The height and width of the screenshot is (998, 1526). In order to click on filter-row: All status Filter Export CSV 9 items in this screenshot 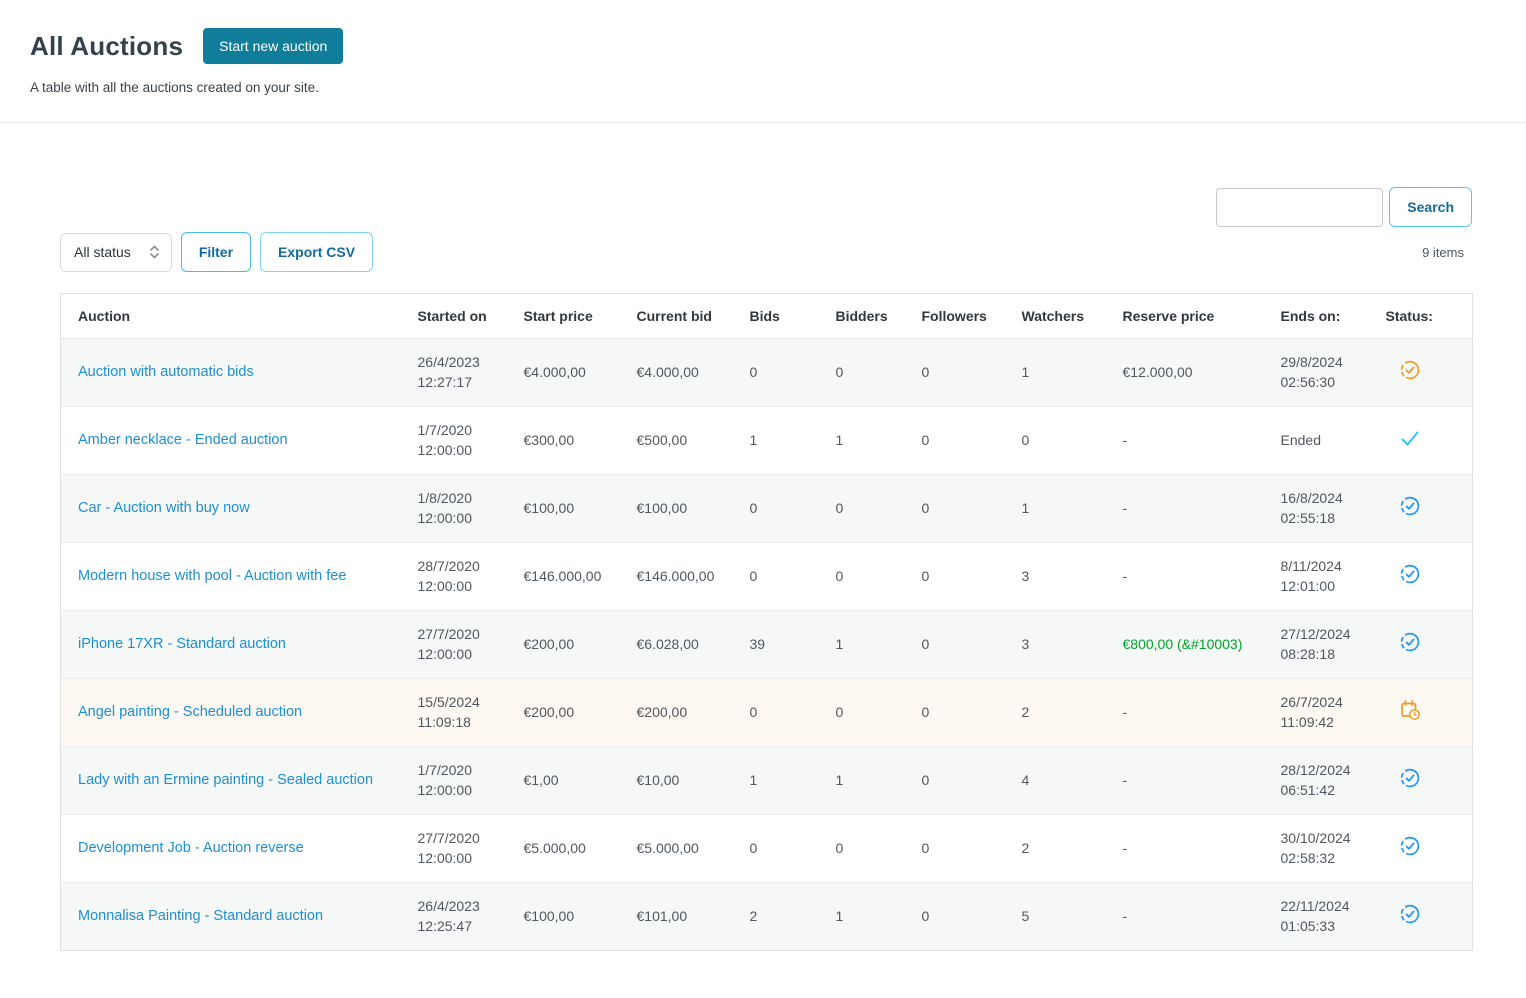, I will do `click(766, 252)`.